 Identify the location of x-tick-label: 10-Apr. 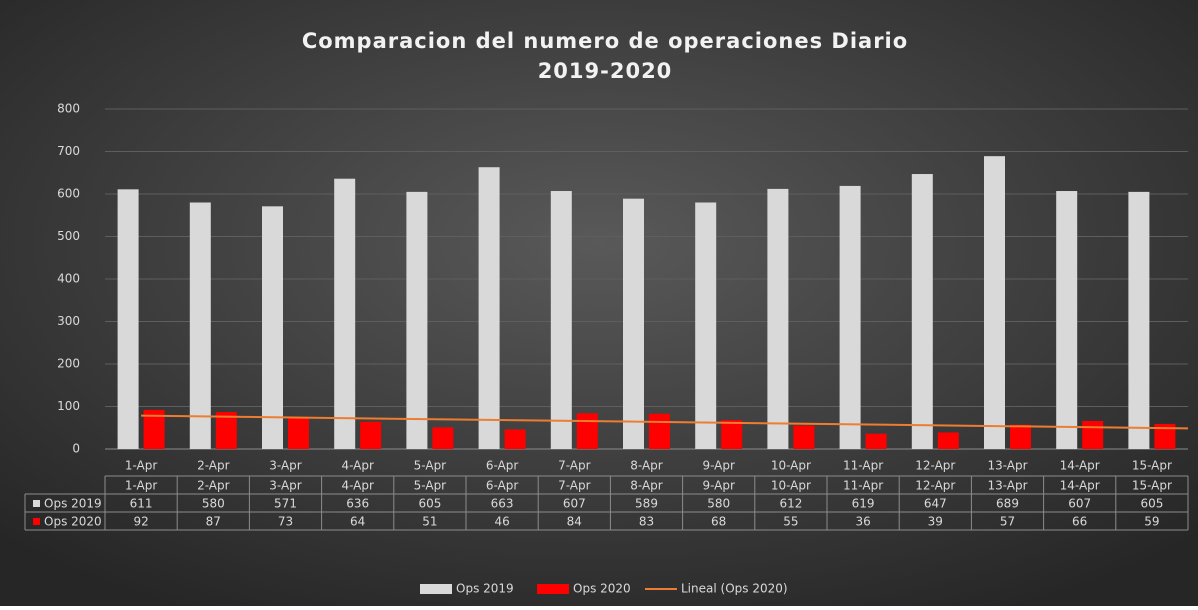
(791, 466).